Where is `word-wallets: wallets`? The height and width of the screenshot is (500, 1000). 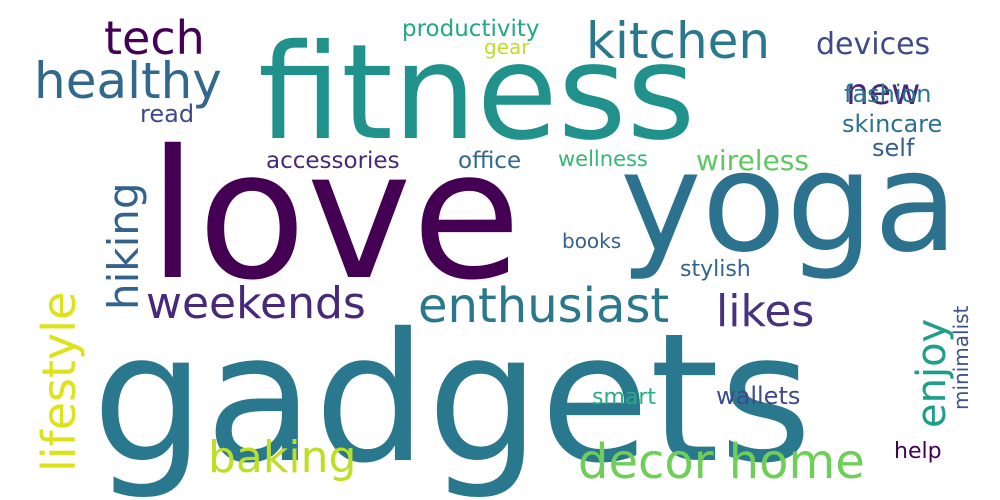
word-wallets: wallets is located at coordinates (758, 396).